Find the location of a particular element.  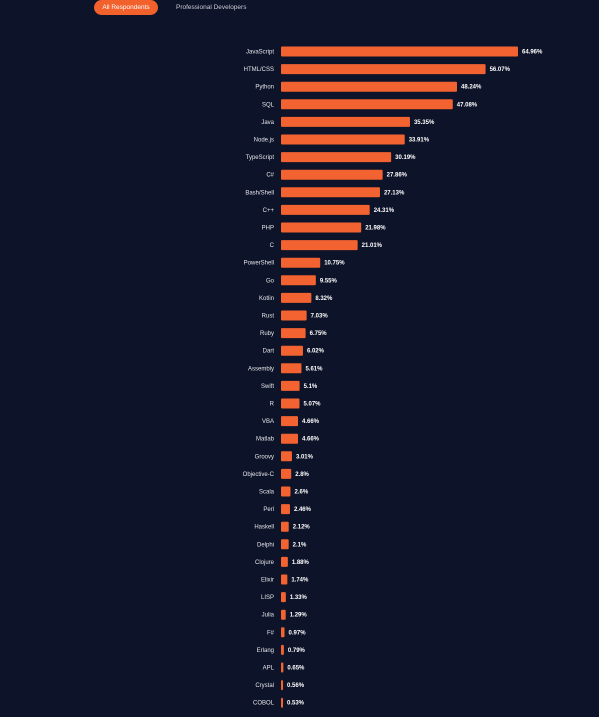

value-label: 64.96% is located at coordinates (532, 53).